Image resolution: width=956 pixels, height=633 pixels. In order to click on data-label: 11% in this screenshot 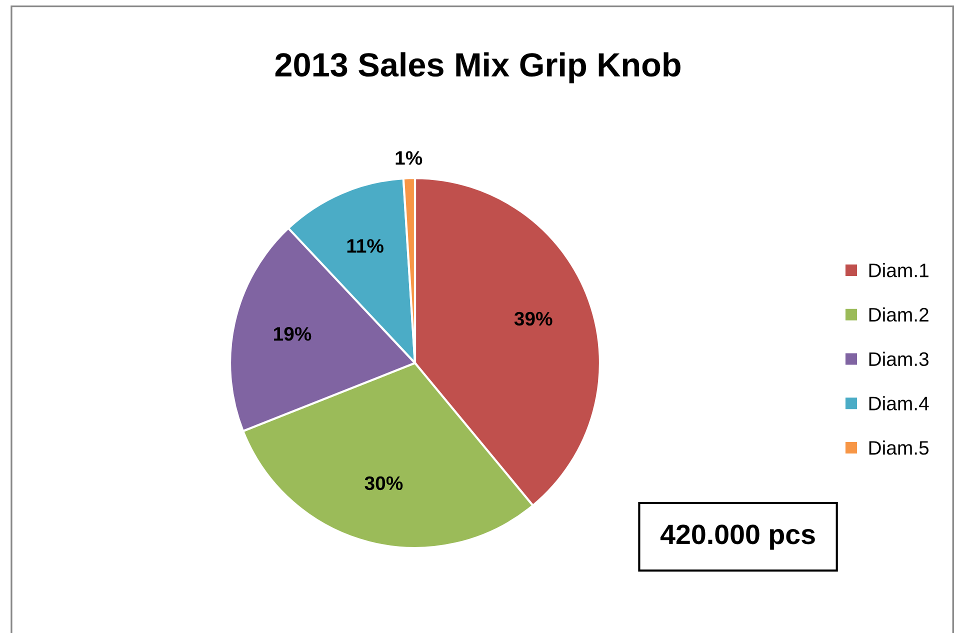, I will do `click(365, 246)`.